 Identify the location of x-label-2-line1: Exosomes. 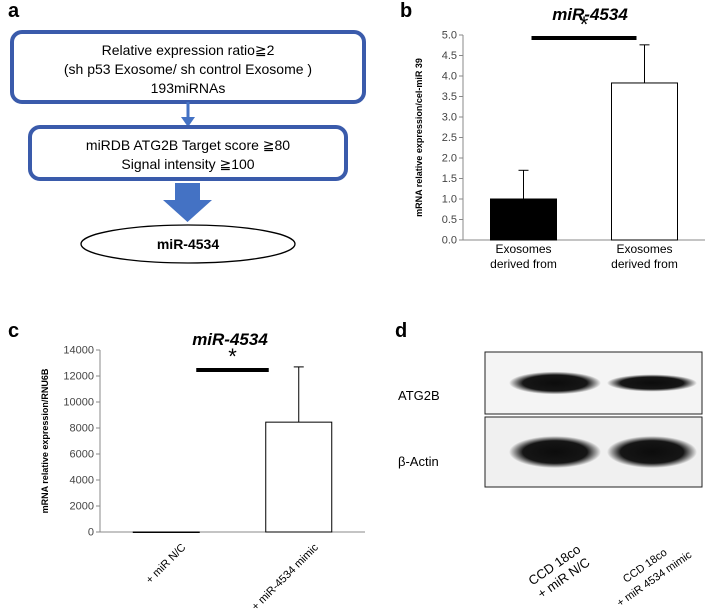
(644, 249).